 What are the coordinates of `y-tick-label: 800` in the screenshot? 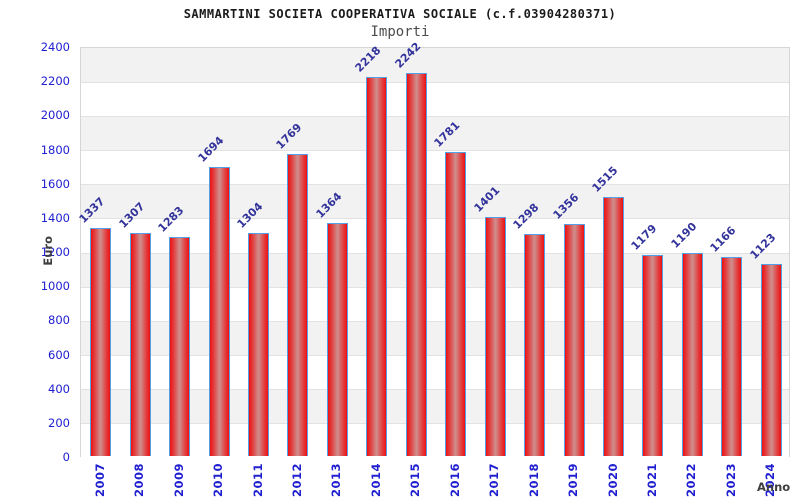 It's located at (59, 320).